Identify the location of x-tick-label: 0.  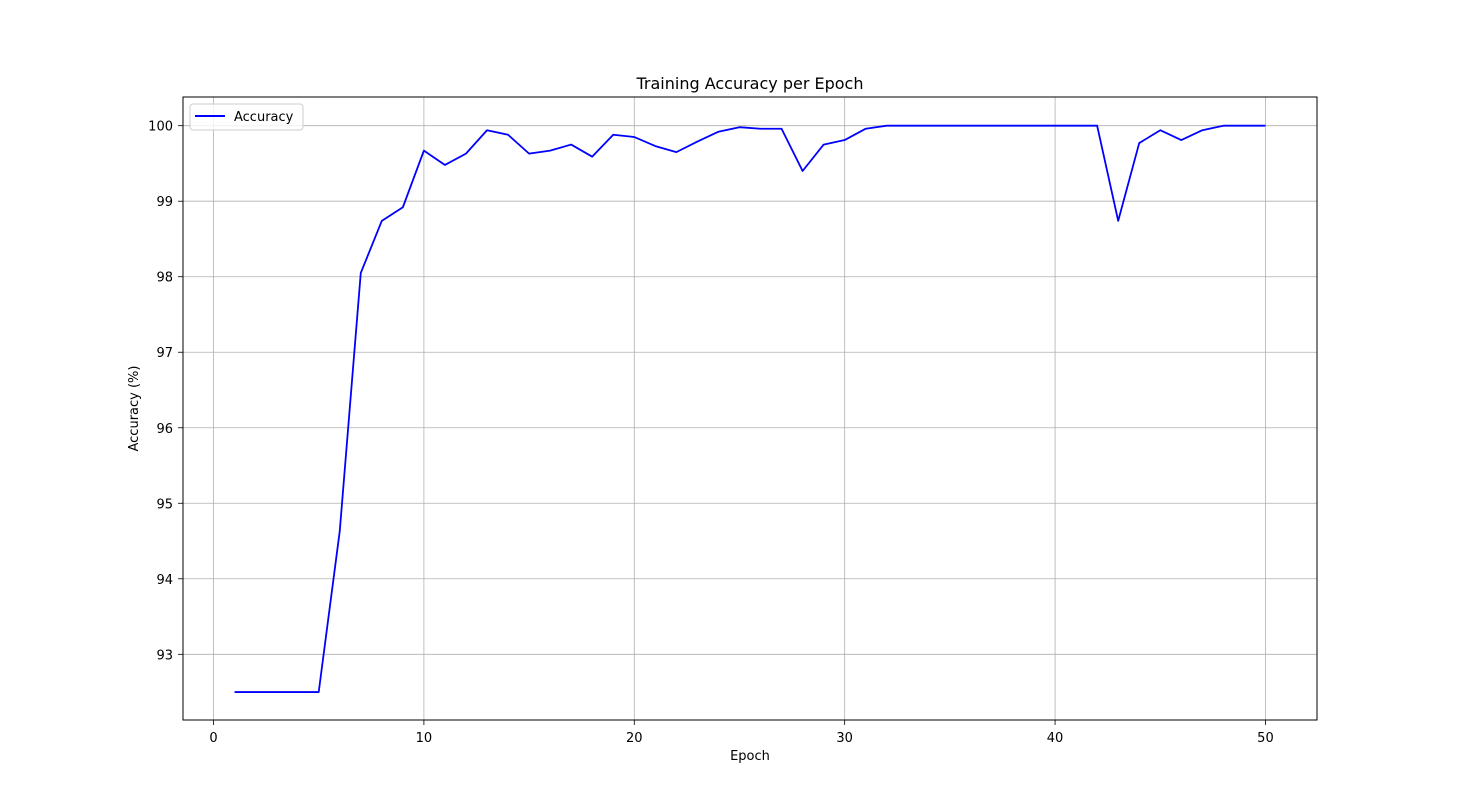
(213, 738).